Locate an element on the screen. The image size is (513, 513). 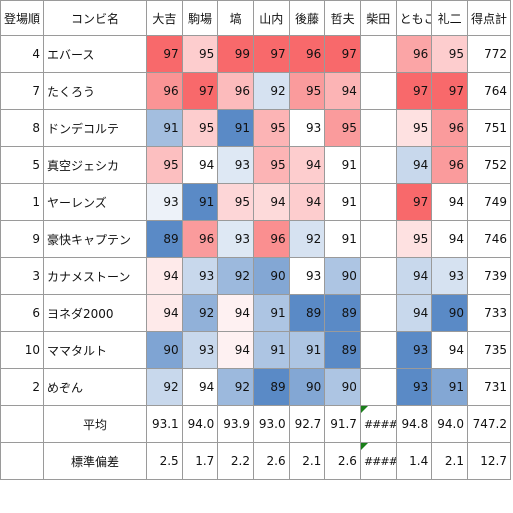
col-header-total: 得点計 is located at coordinates (489, 18).